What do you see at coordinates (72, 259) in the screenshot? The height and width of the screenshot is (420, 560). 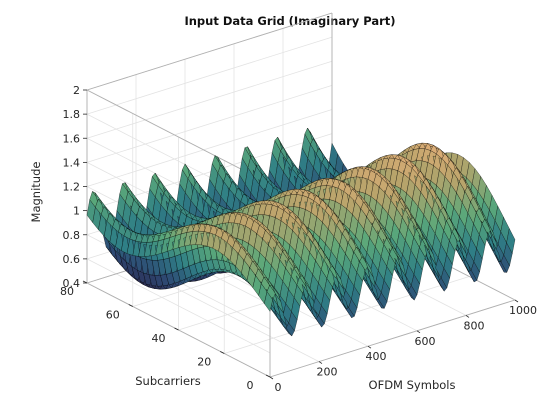 I see `z-tick-label: 0.6` at bounding box center [72, 259].